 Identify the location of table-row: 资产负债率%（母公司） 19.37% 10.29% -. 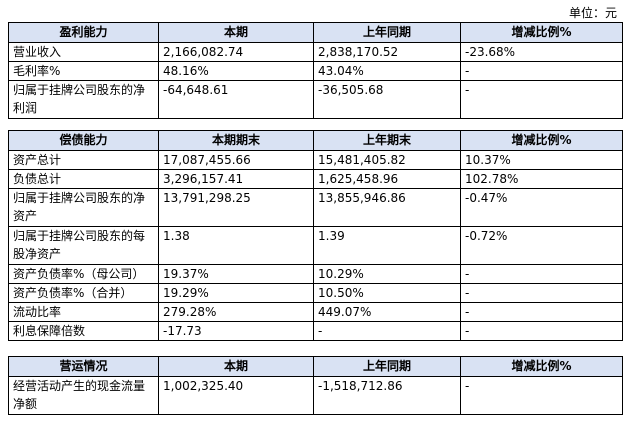
(315, 274).